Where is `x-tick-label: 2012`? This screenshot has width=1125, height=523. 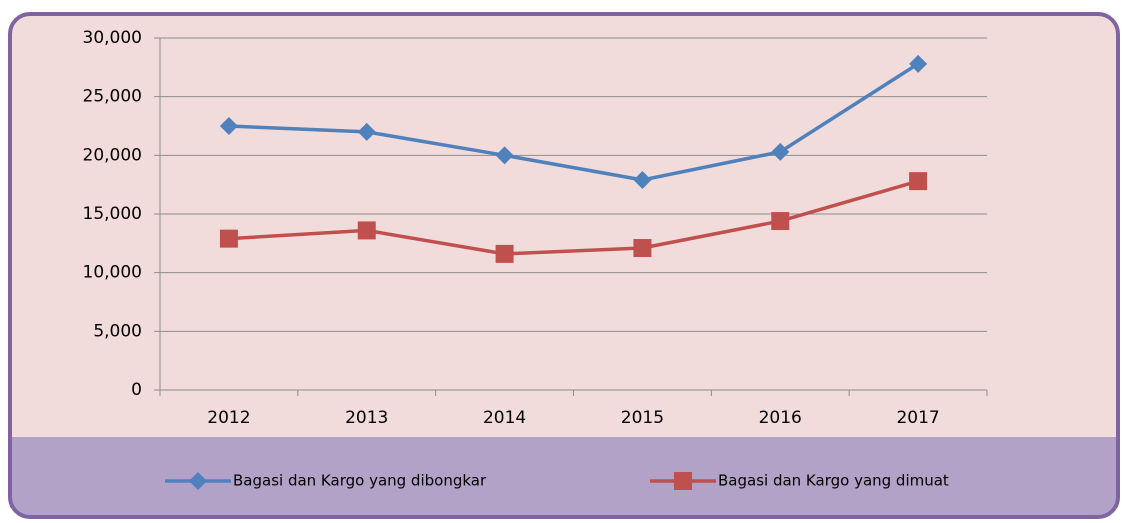
x-tick-label: 2012 is located at coordinates (228, 418).